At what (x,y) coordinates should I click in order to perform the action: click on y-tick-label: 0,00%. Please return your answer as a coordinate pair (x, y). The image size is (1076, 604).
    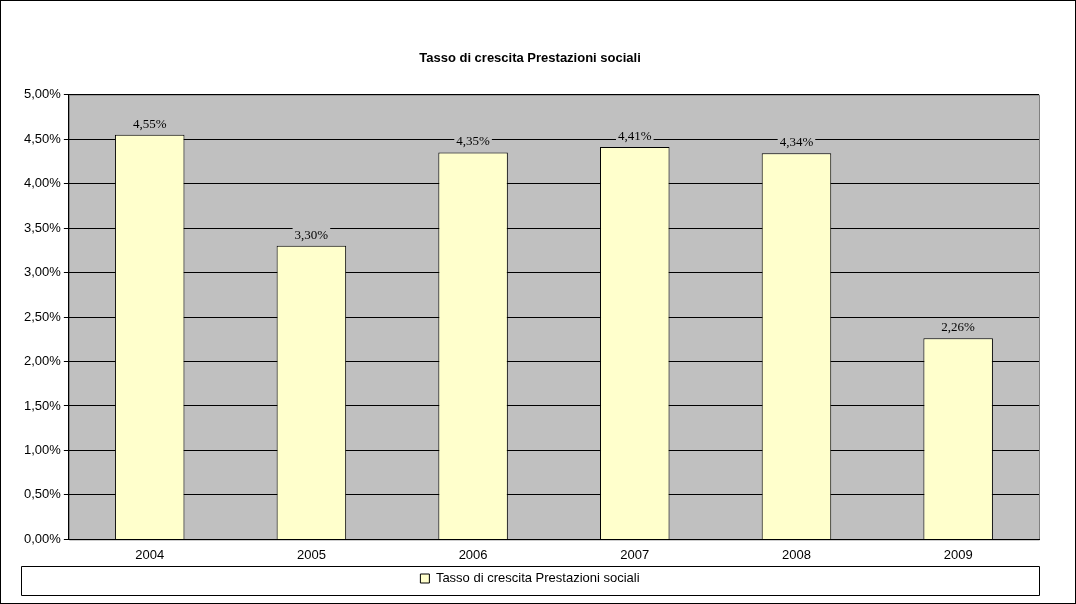
    Looking at the image, I should click on (42, 538).